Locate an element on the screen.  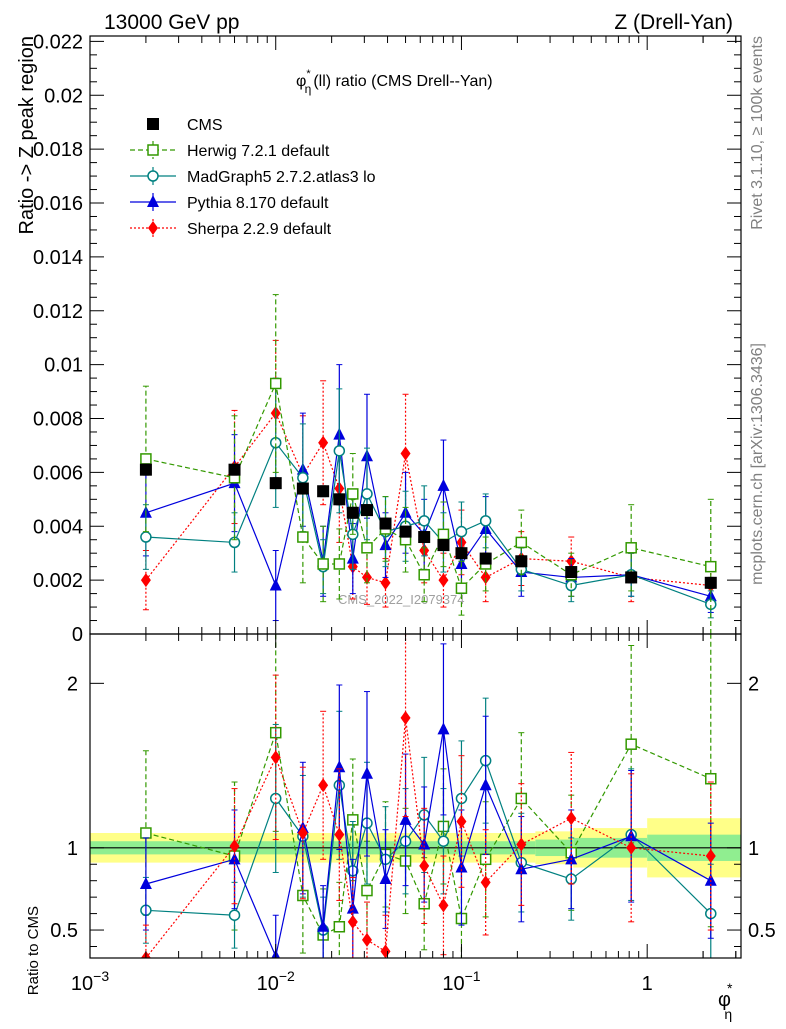
main-y-tick-label: 0.018 is located at coordinates (58, 150).